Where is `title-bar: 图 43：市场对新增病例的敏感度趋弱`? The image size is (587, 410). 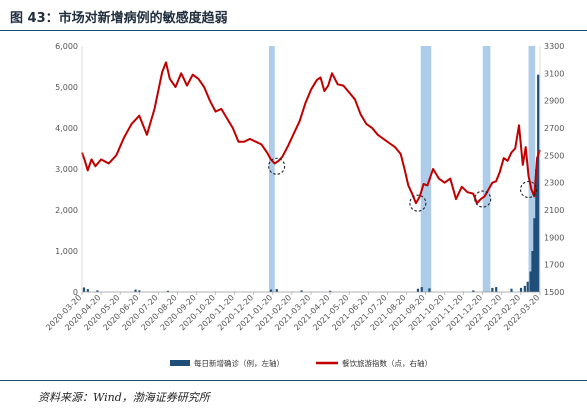 title-bar: 图 43：市场对新增病例的敏感度趋弱 is located at coordinates (293, 15).